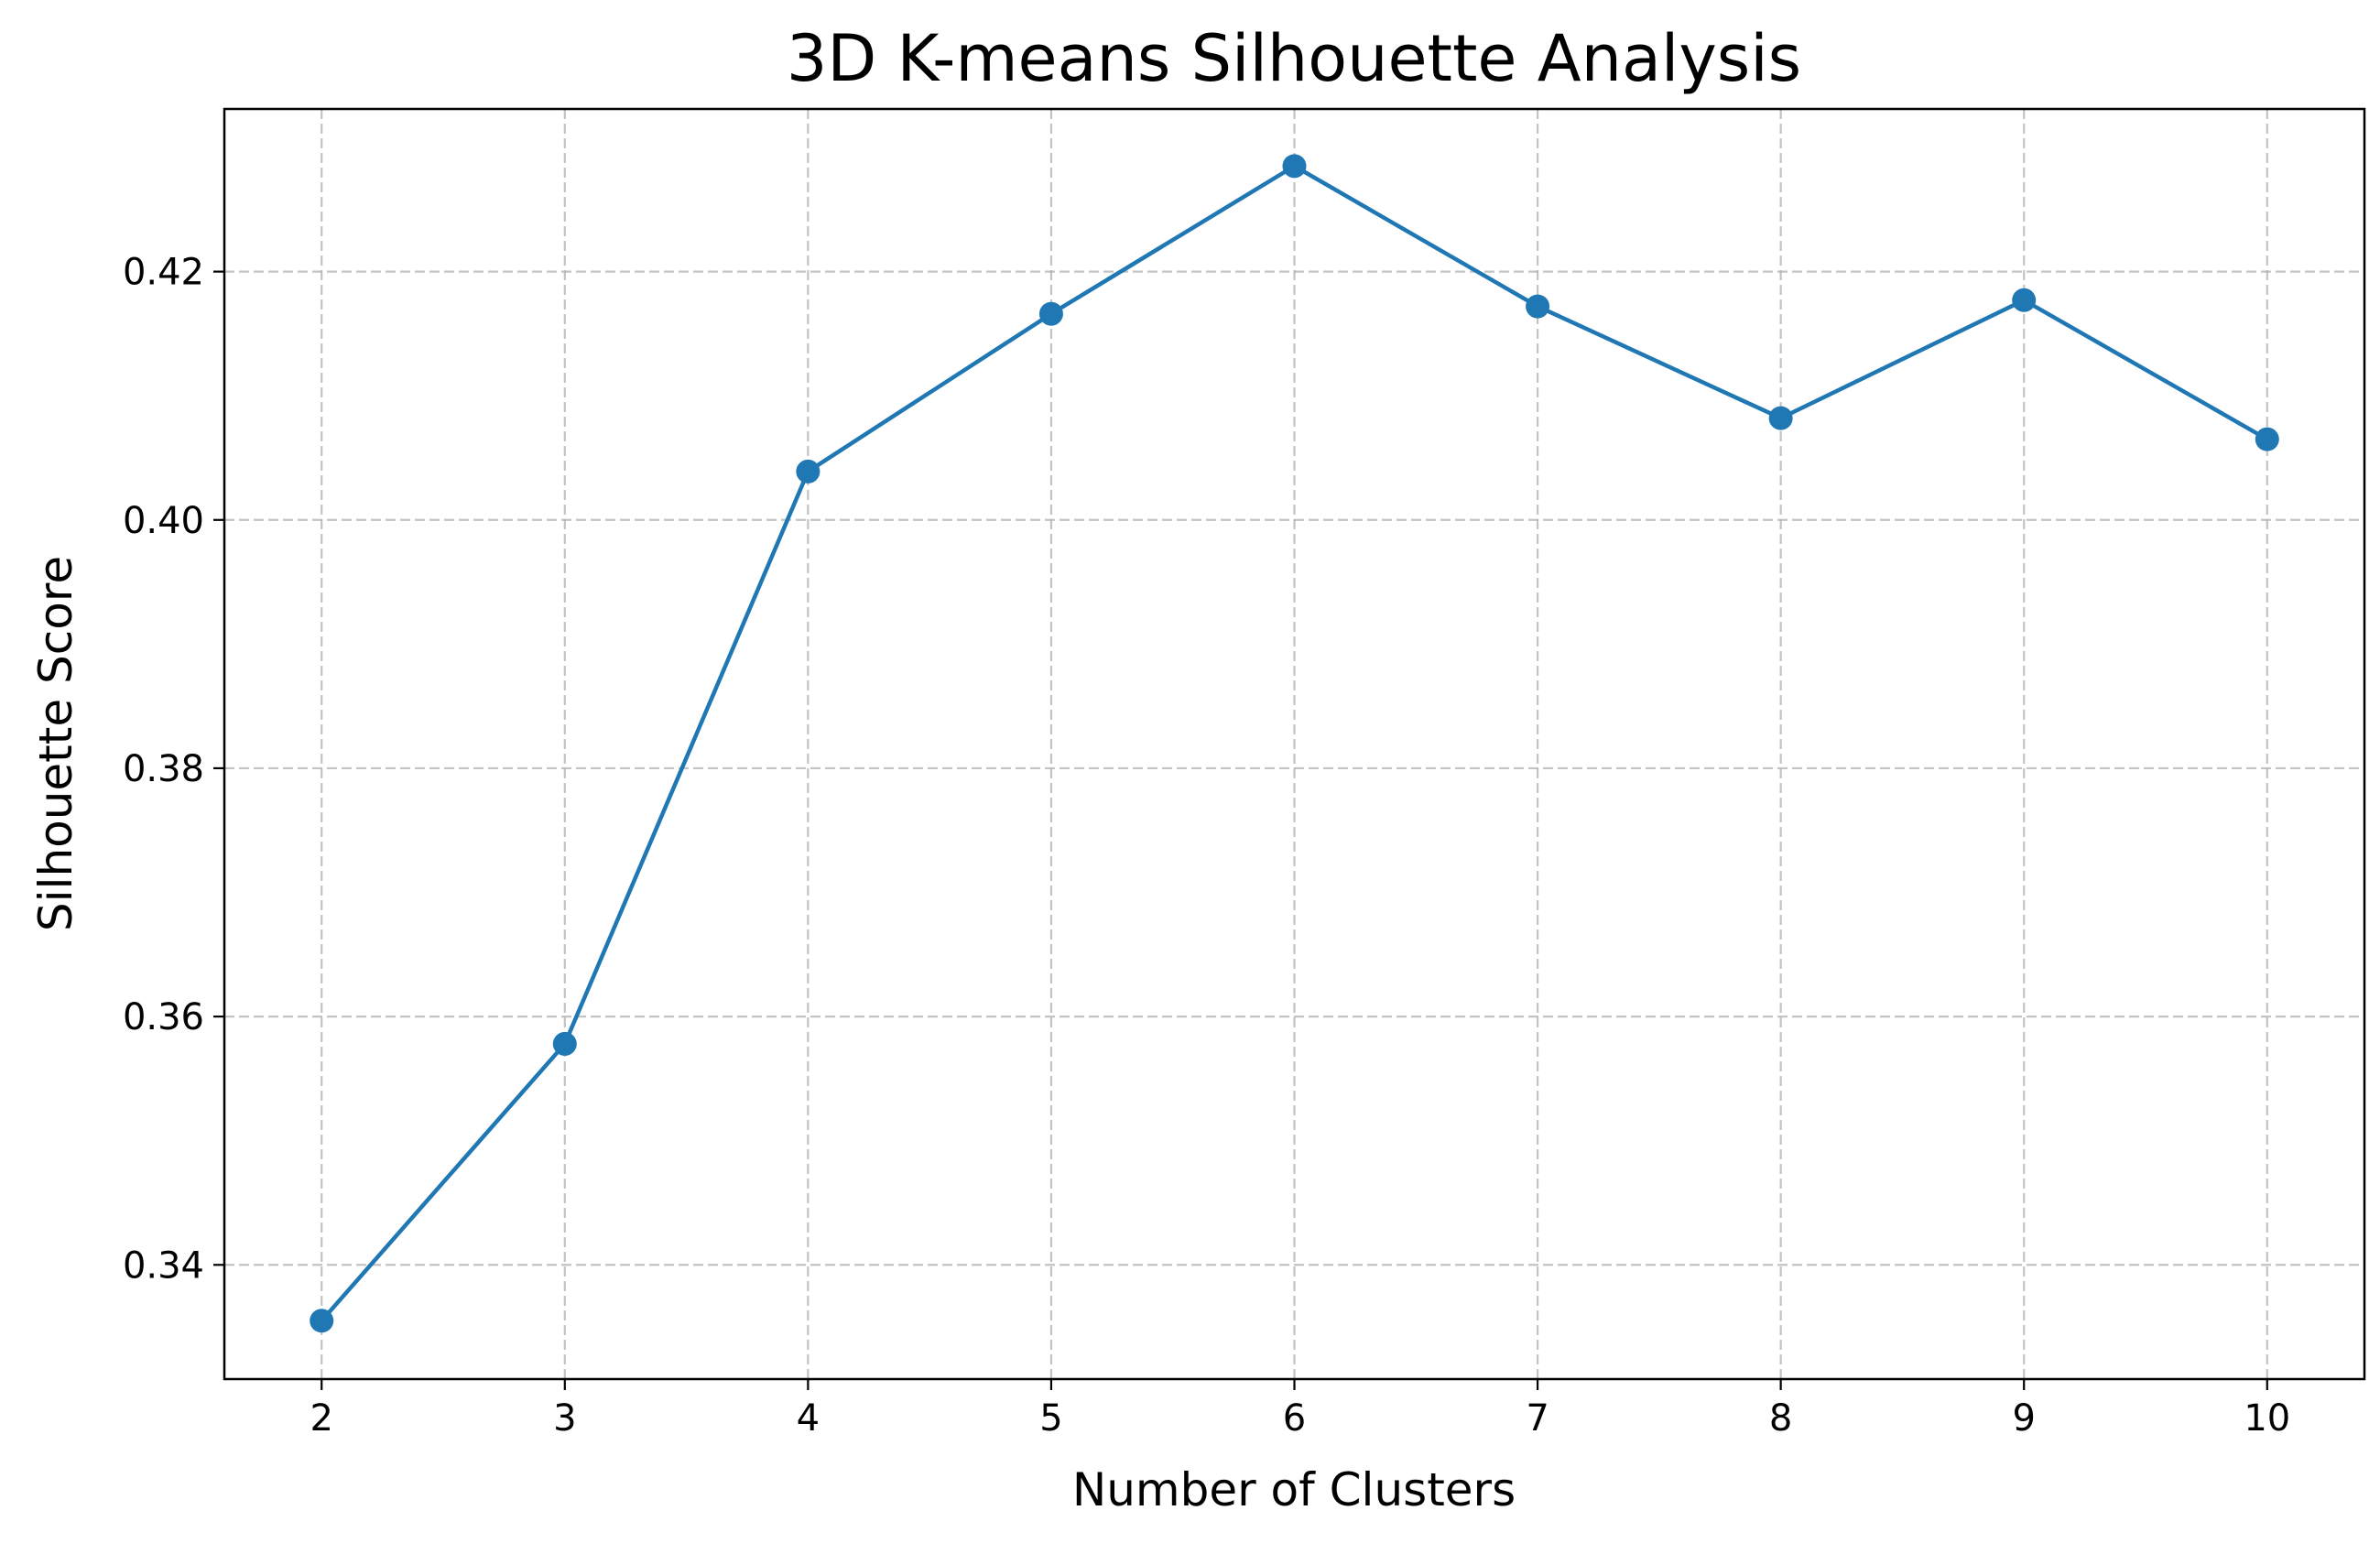 The image size is (2380, 1543). I want to click on x-tick-label: 6, so click(1294, 1419).